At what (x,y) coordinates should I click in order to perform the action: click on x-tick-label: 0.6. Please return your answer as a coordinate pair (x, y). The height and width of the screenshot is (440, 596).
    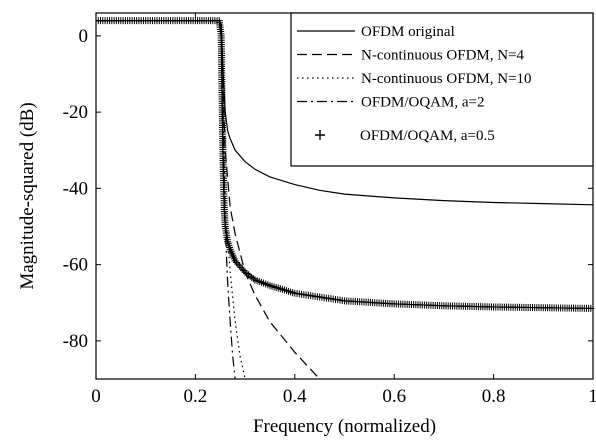
    Looking at the image, I should click on (394, 396).